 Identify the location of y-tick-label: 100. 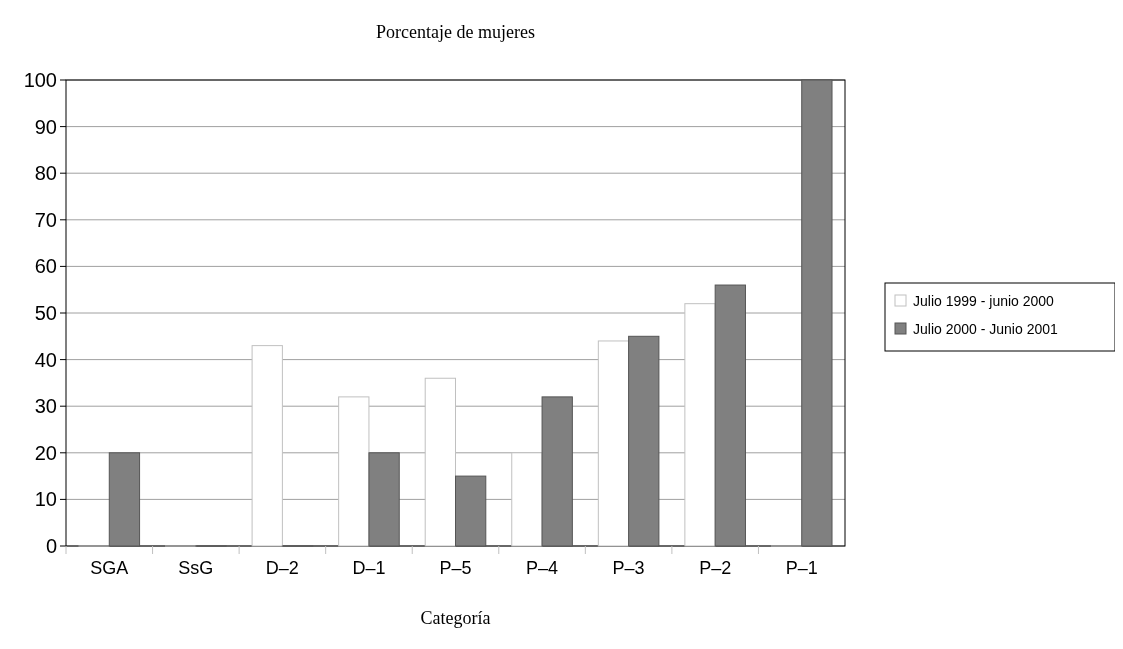
(40, 80).